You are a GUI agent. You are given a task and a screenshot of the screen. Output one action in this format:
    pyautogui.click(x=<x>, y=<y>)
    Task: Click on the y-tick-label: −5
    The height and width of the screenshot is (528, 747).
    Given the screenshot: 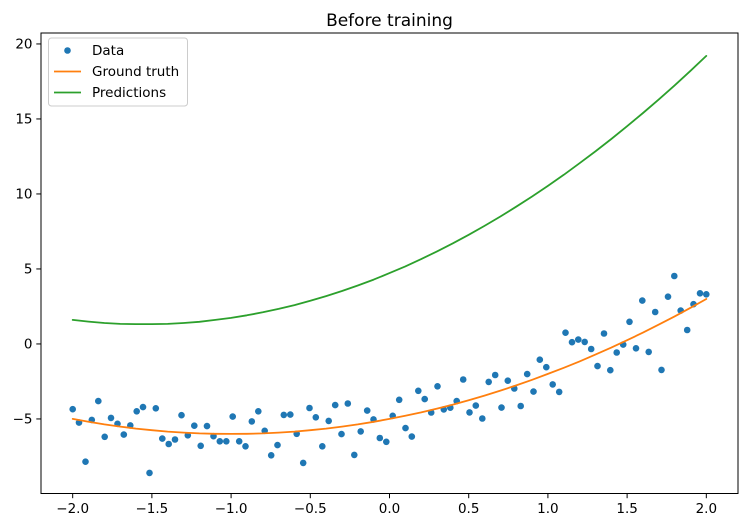 What is the action you would take?
    pyautogui.click(x=23, y=420)
    